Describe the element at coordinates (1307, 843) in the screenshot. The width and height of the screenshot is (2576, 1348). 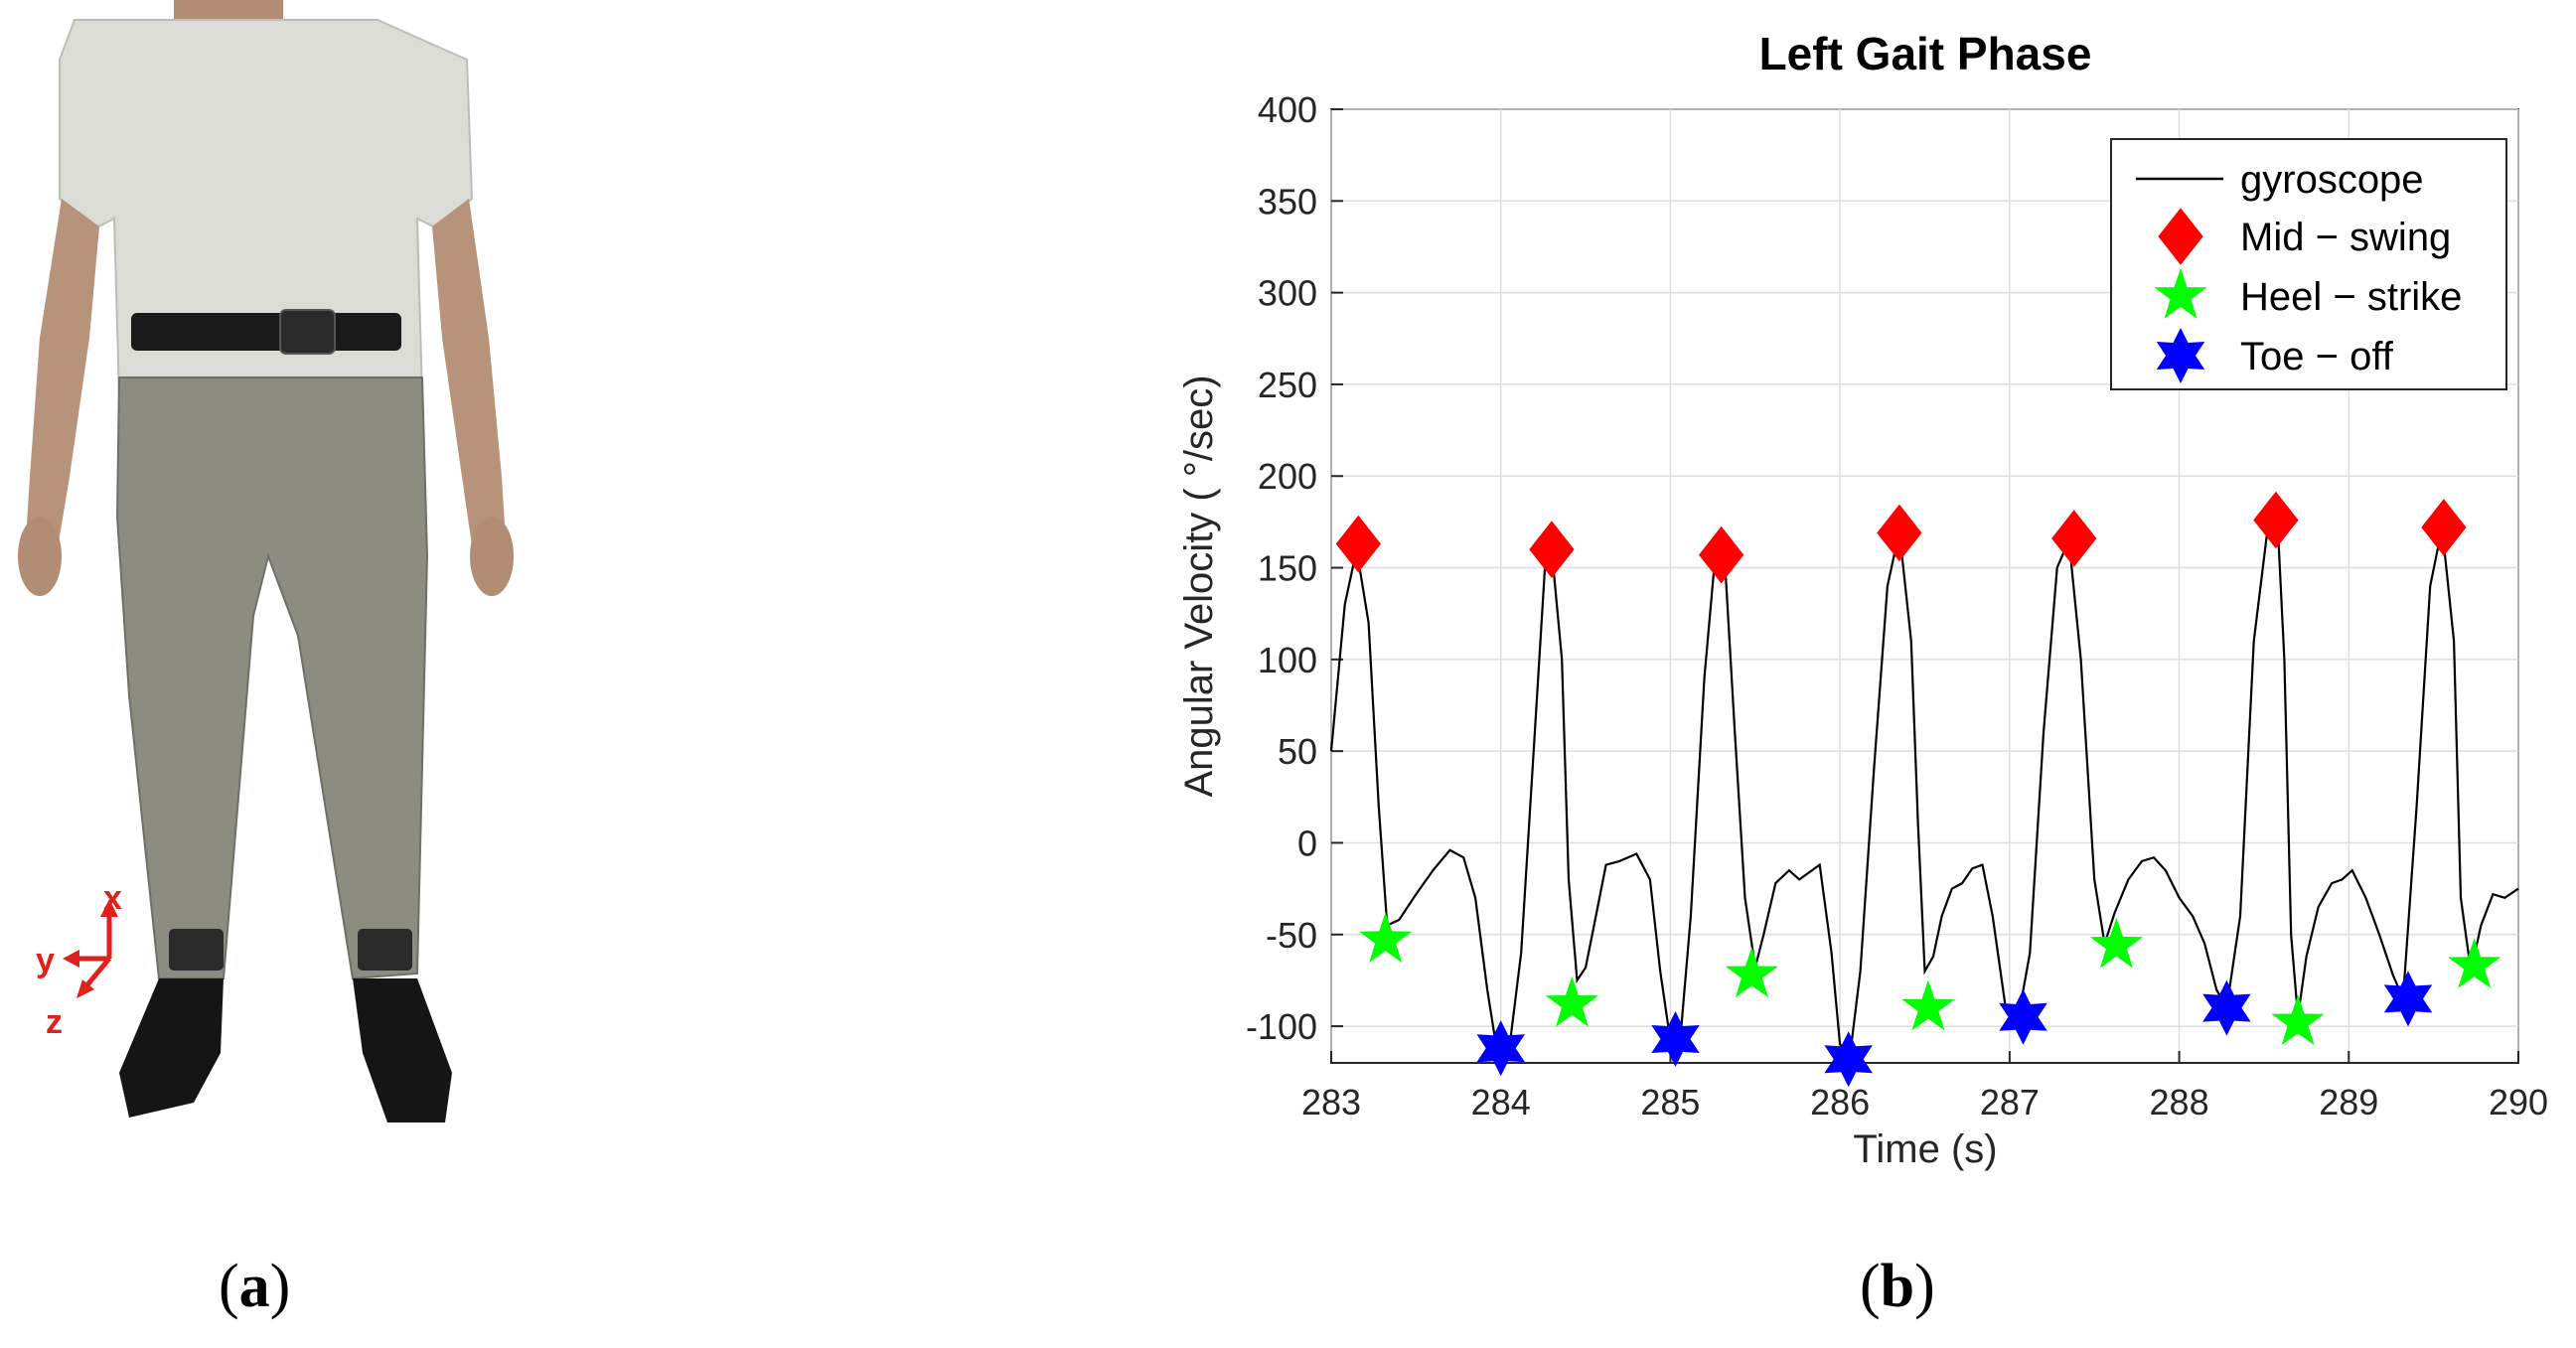
I see `y-tick-label: 0` at that location.